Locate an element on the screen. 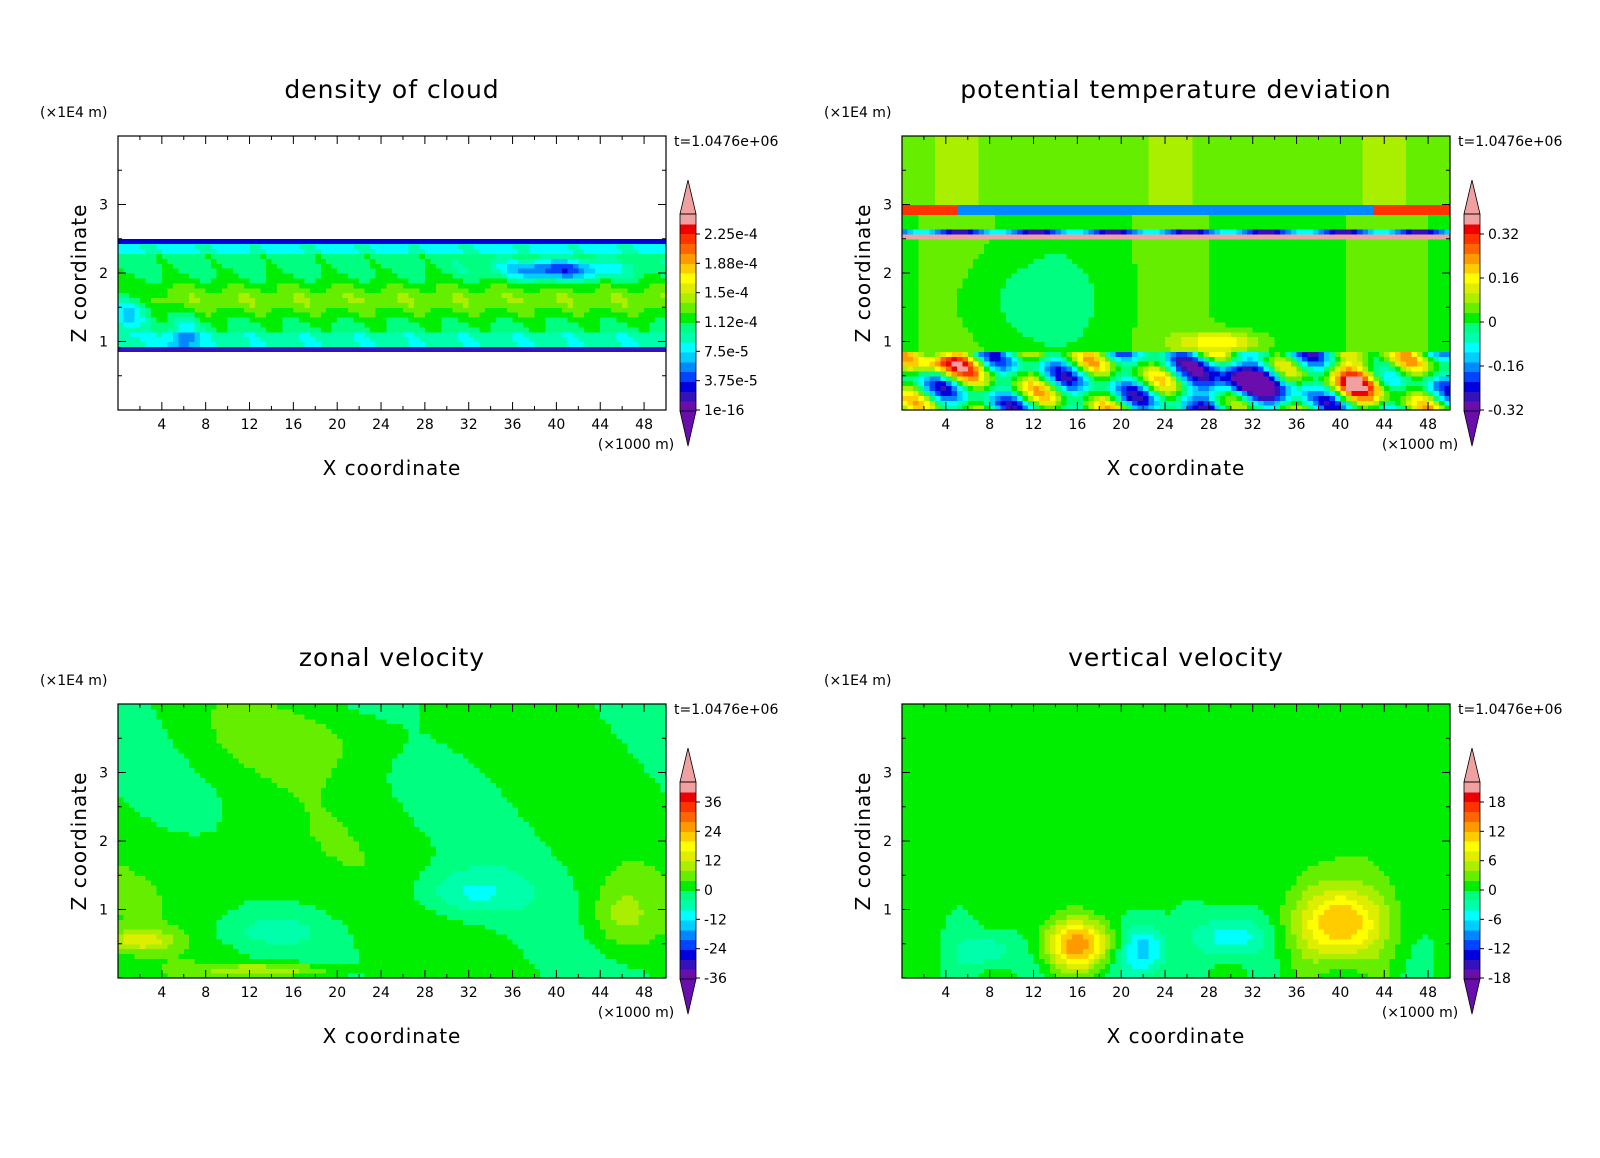 This screenshot has height=1158, width=1600. x-tick-label: 24 is located at coordinates (381, 425).